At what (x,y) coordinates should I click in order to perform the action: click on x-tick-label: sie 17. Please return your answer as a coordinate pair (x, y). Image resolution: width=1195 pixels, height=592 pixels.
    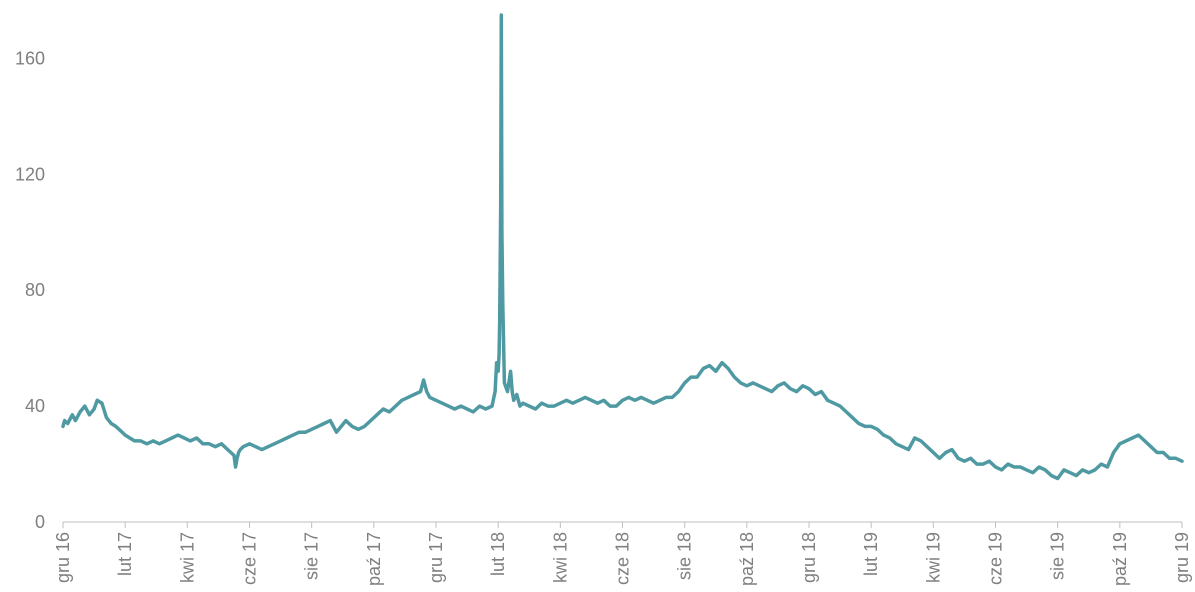
    Looking at the image, I should click on (312, 556).